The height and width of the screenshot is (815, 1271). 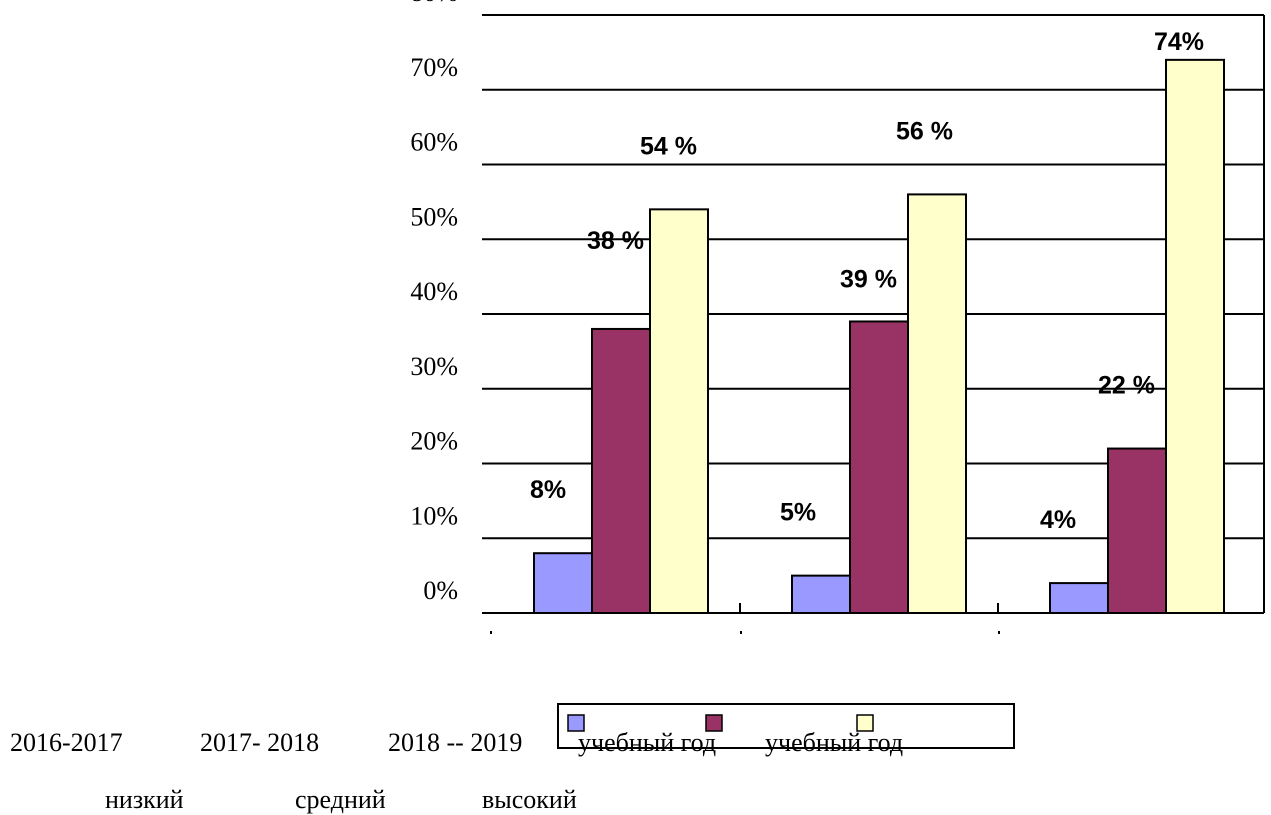 What do you see at coordinates (434, 366) in the screenshot?
I see `y-tick-label: 30%` at bounding box center [434, 366].